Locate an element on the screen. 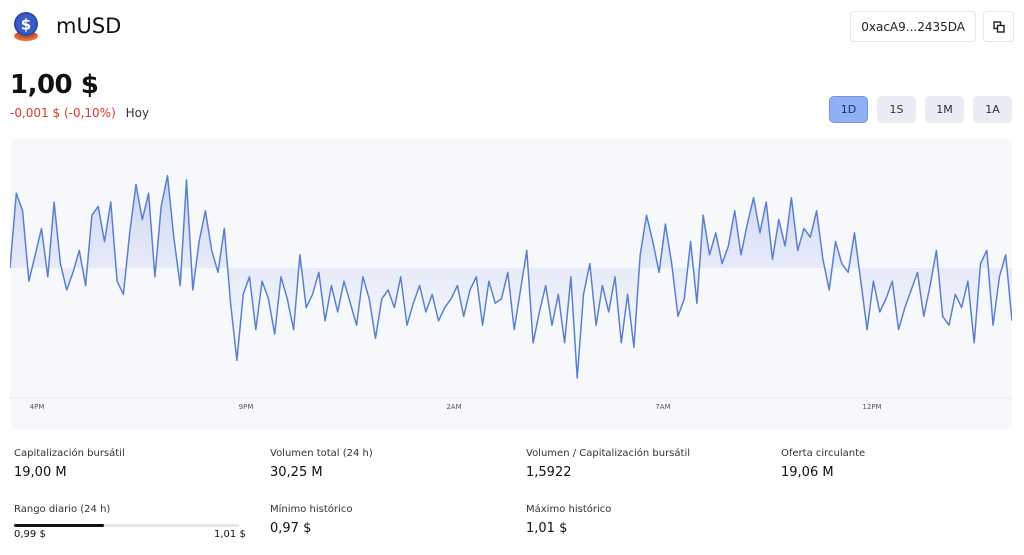 This screenshot has height=555, width=1024. price-change: -0,001 $ (-0,10%) Hoy is located at coordinates (79, 113).